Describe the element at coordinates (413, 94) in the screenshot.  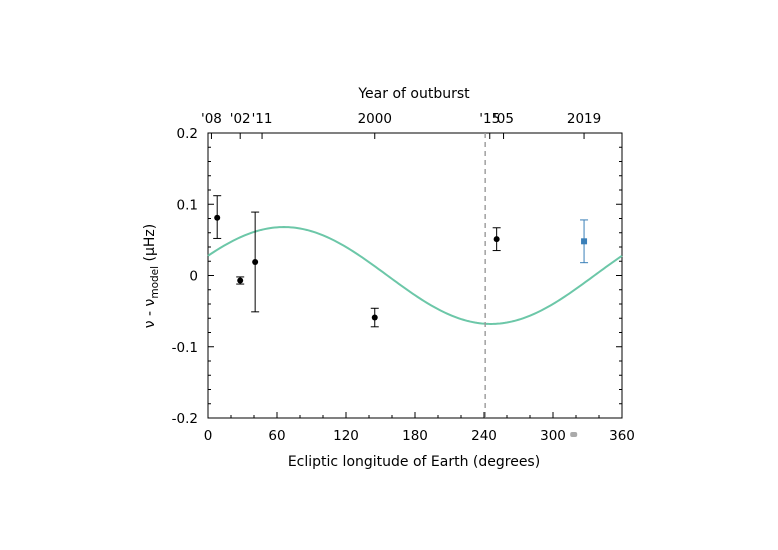
I see `top-axis-title: Year of outburst` at that location.